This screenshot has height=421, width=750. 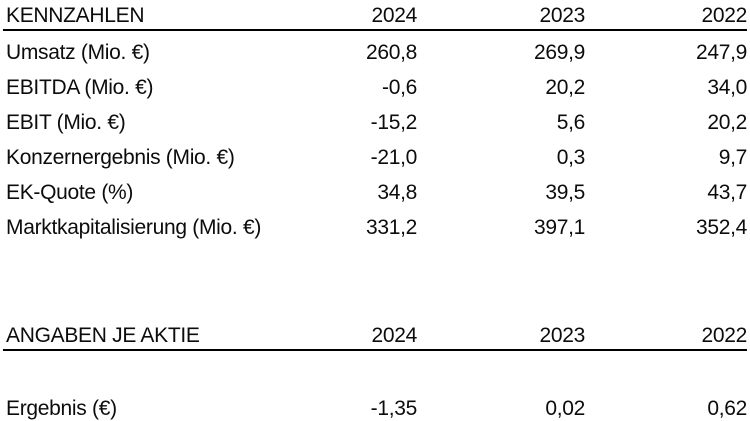 I want to click on kennzahlen-header-row: KENNZAHLEN 2024 2023 2022, so click(x=375, y=16).